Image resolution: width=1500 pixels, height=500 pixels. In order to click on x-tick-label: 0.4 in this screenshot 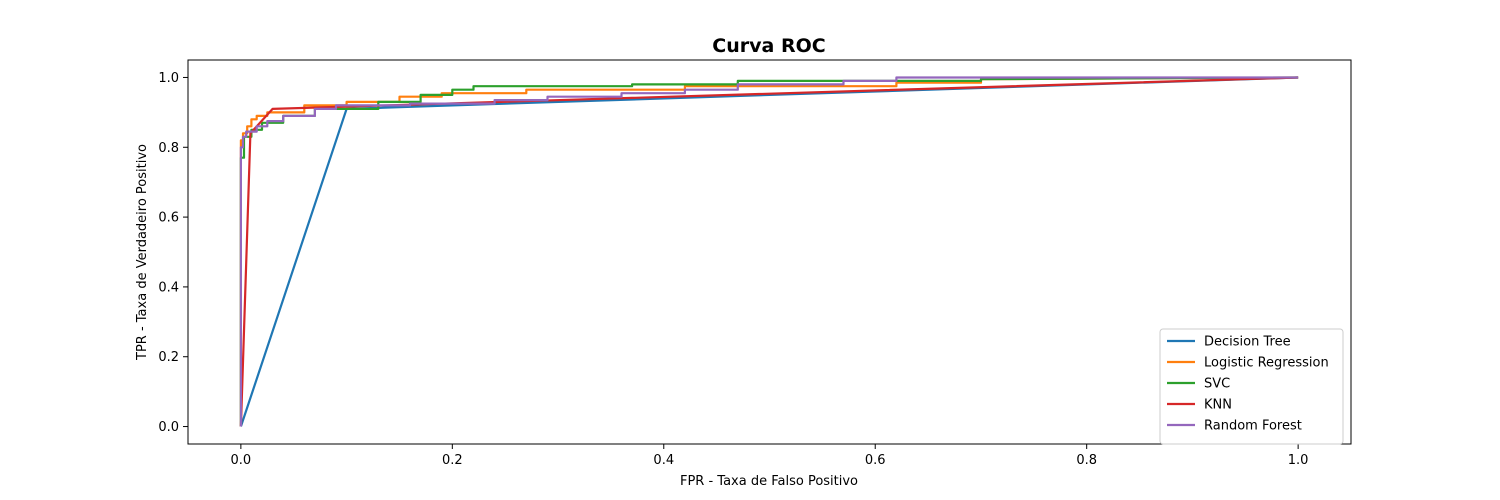, I will do `click(663, 460)`.